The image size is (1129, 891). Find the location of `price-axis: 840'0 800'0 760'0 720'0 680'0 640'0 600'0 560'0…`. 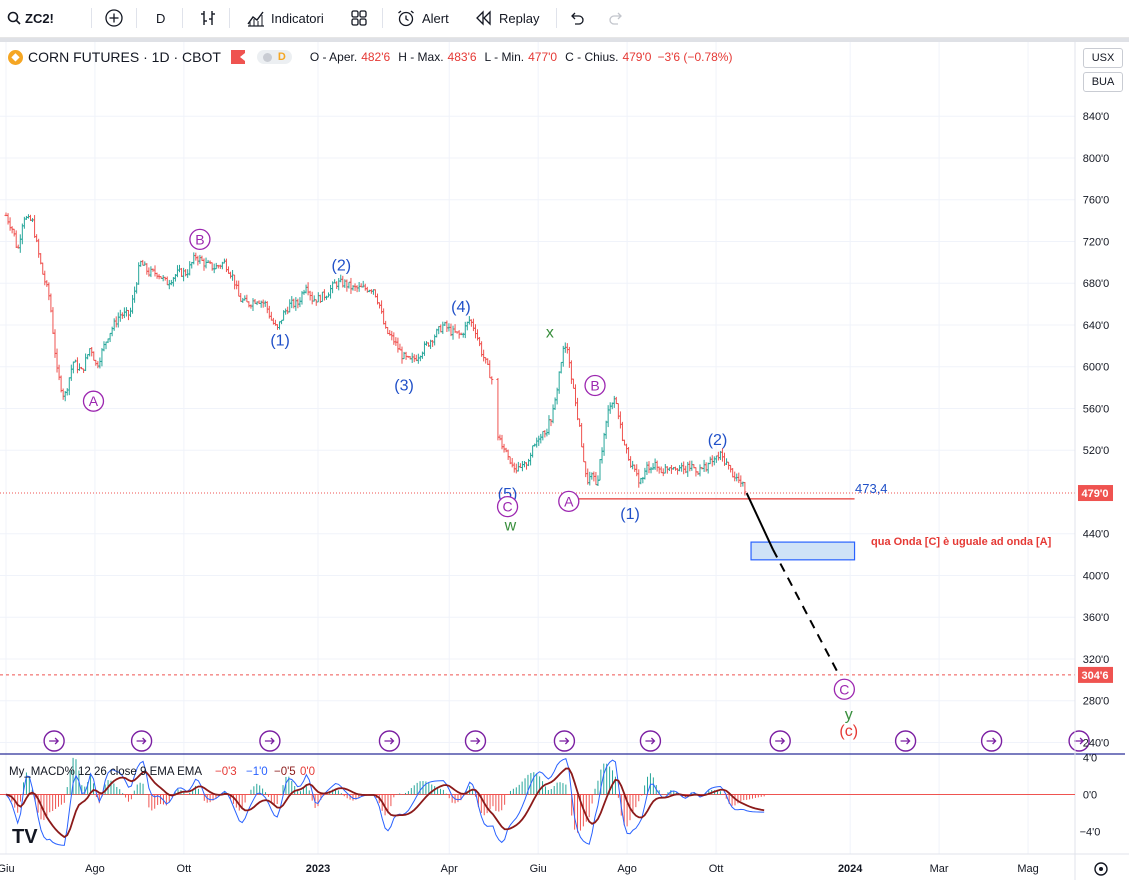

price-axis: 840'0 800'0 760'0 720'0 680'0 640'0 600'0 560'0… is located at coordinates (1093, 461).